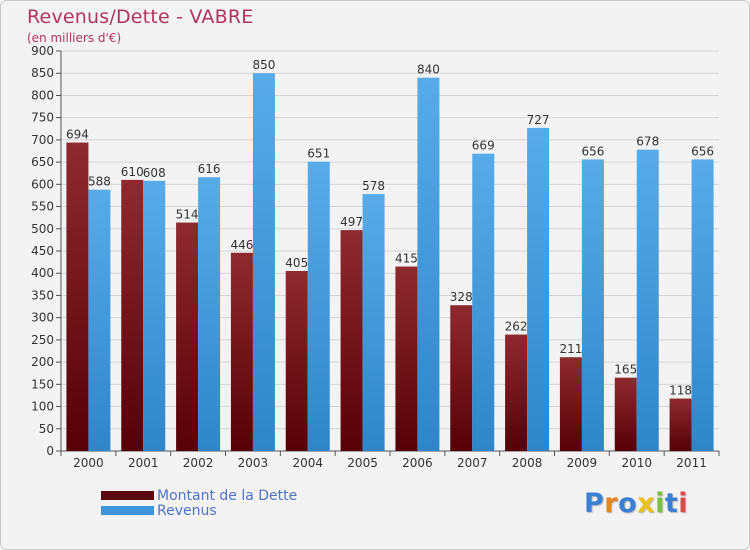  I want to click on y-tick-label: 650, so click(42, 162).